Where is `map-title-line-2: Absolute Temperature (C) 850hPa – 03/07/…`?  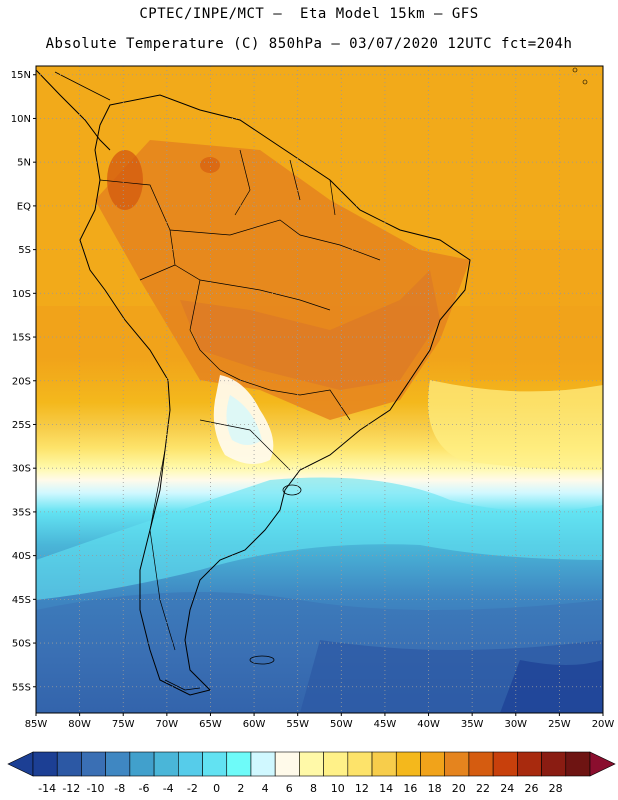
map-title-line-2: Absolute Temperature (C) 850hPa – 03/07/… is located at coordinates (309, 44).